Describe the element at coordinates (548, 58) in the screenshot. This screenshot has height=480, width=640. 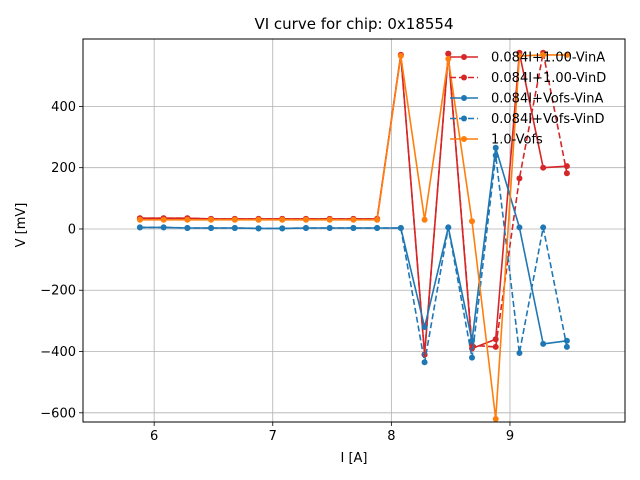
I see `legend-label: 0.084I+1.00-VinA` at that location.